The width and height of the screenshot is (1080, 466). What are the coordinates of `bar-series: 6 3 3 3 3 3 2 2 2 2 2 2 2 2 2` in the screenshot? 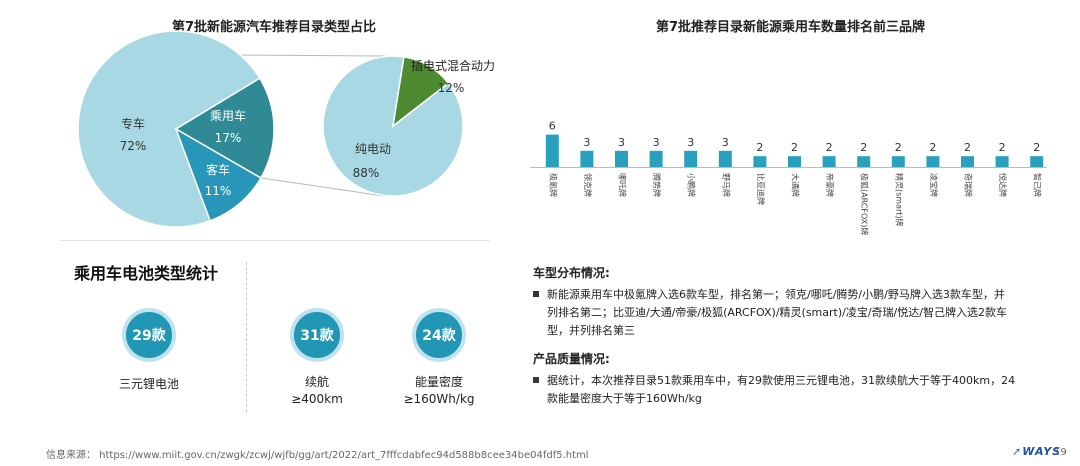 It's located at (794, 143).